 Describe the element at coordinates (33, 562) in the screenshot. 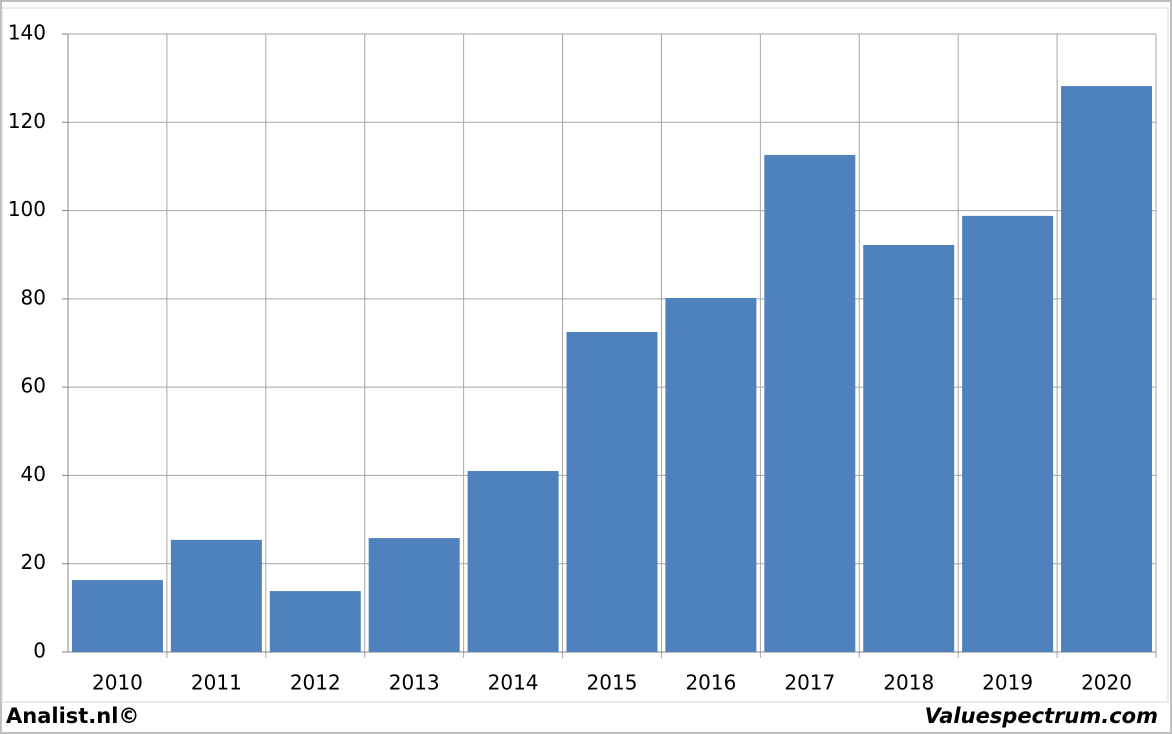

I see `y-tick-label: 20` at that location.